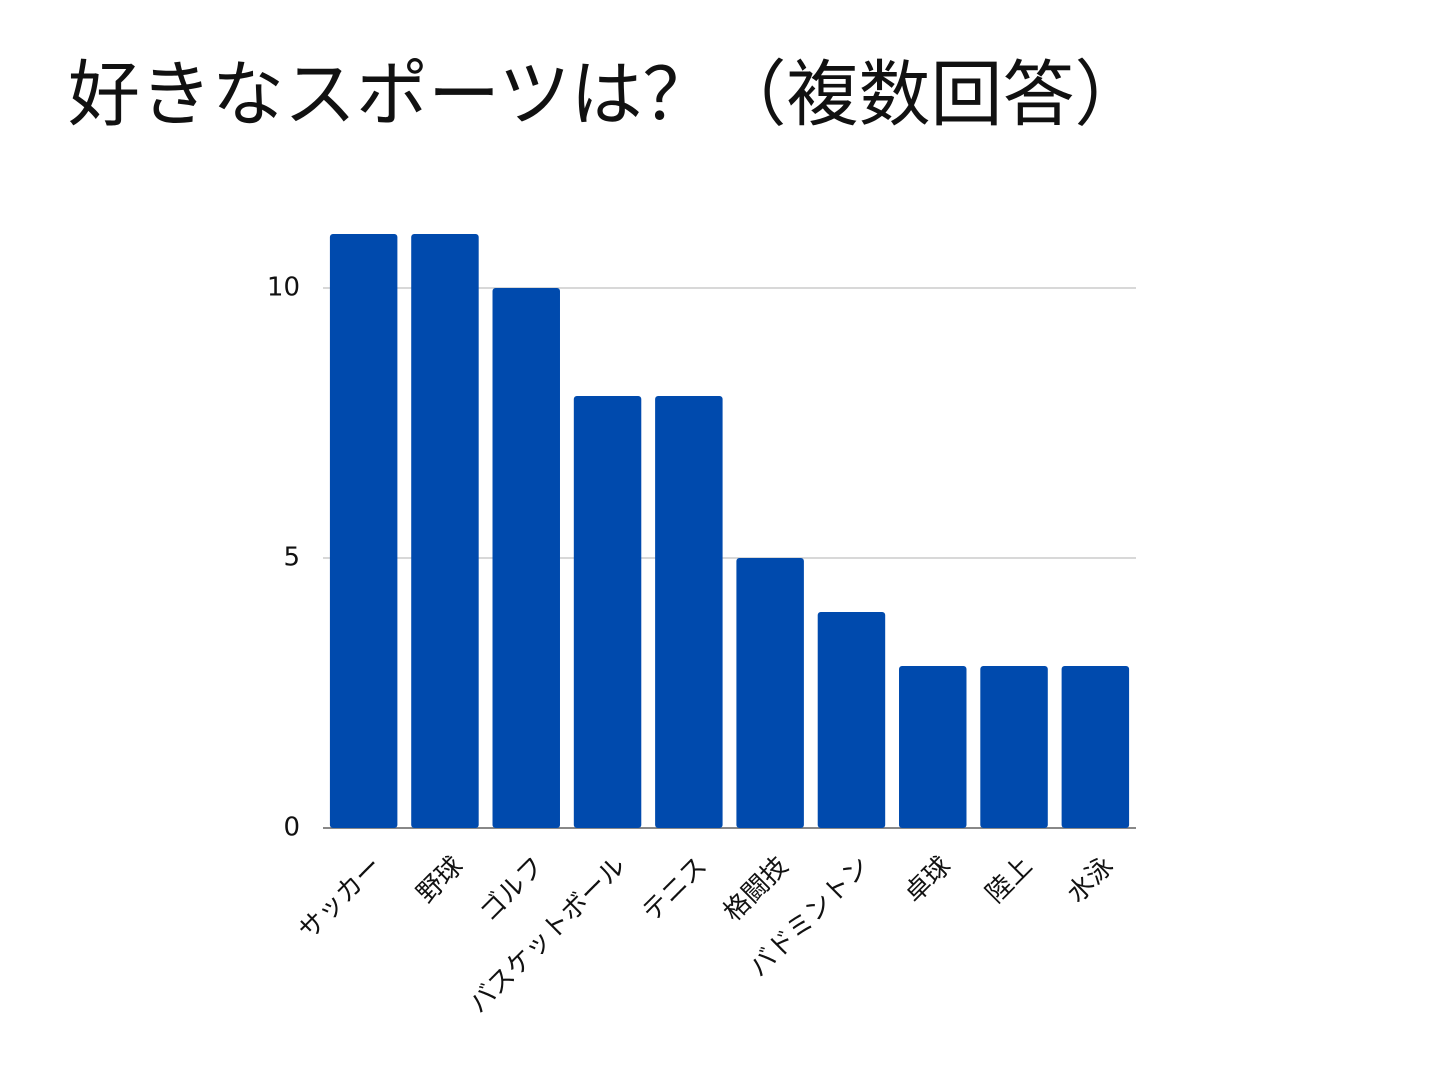 The height and width of the screenshot is (1080, 1440). What do you see at coordinates (340, 898) in the screenshot?
I see `x-tick-label: サッカー` at bounding box center [340, 898].